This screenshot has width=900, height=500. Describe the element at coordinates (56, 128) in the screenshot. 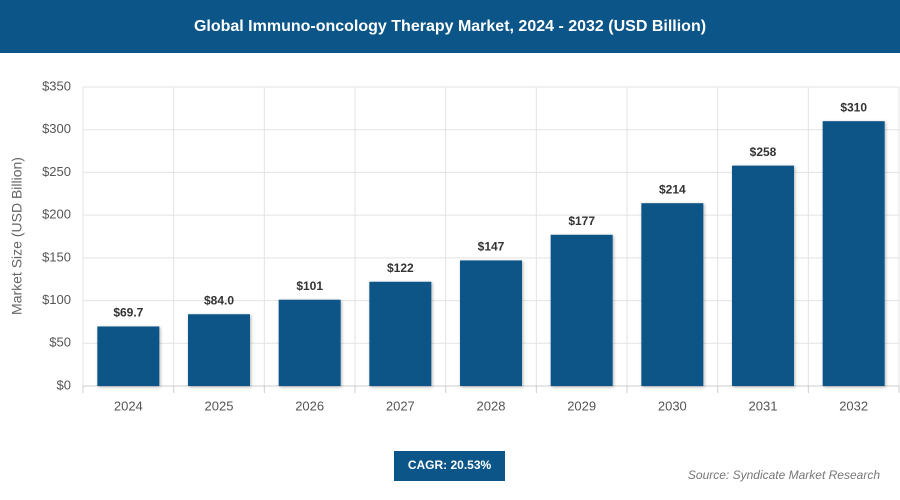

I see `y-tick-label: $300` at that location.